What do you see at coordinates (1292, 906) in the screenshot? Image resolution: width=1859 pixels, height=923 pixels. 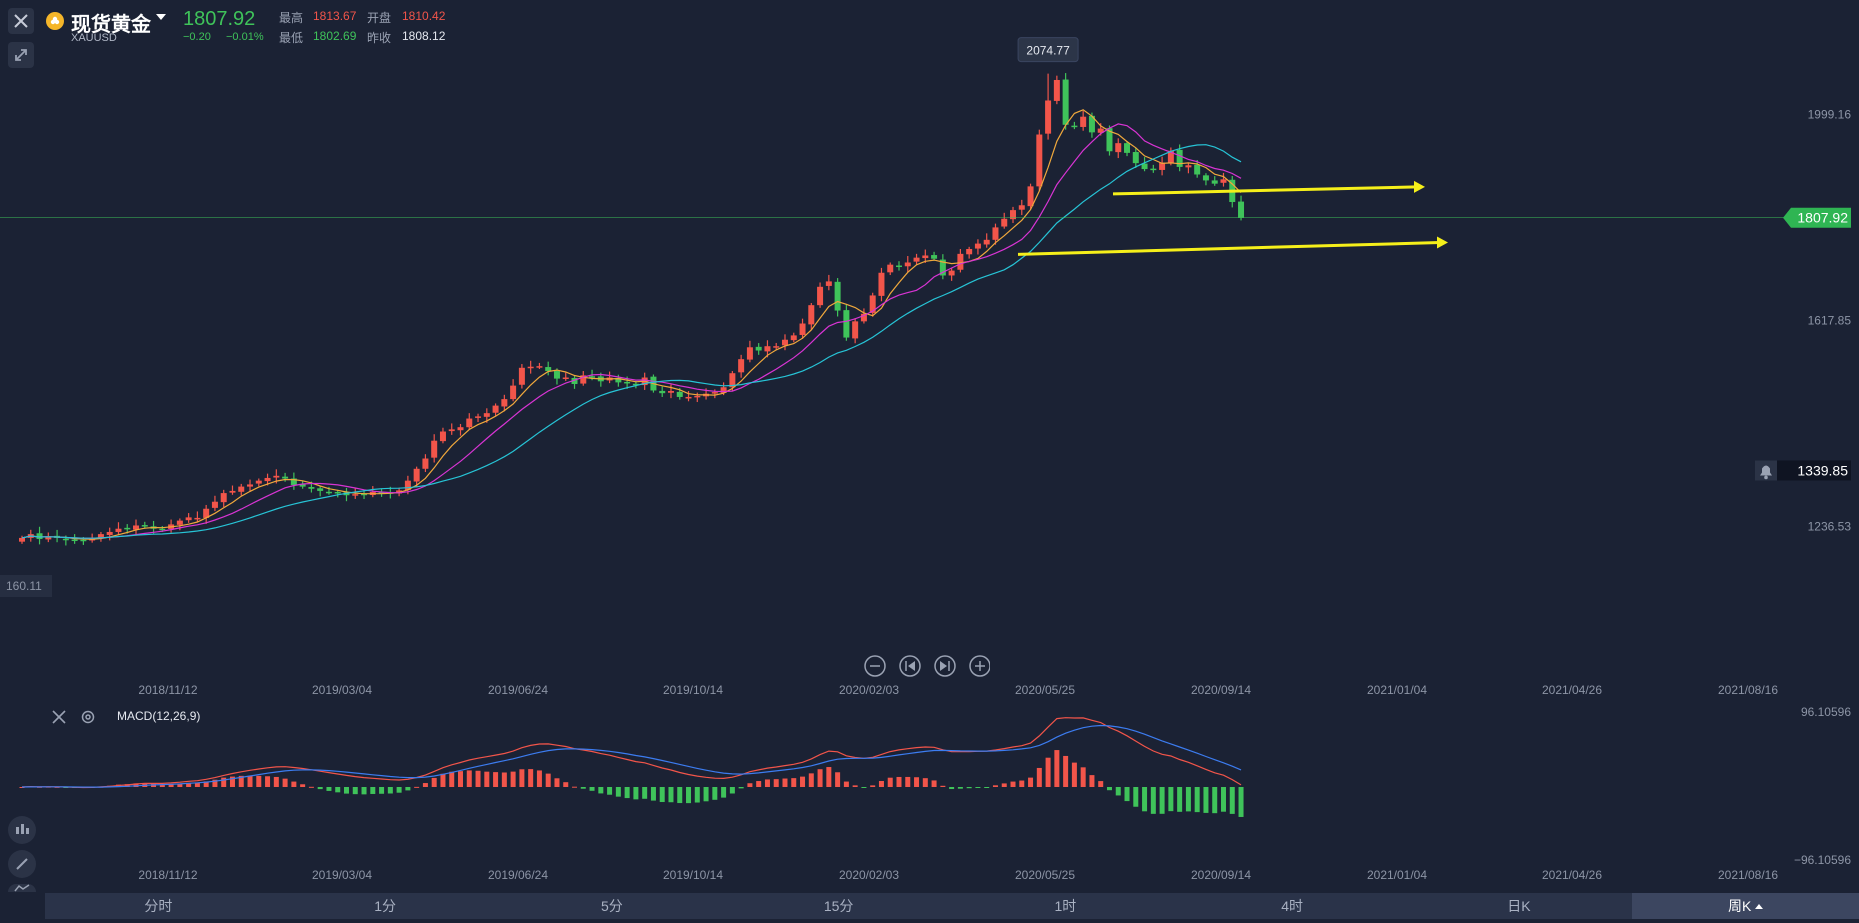 I see `period-tab: 4时` at bounding box center [1292, 906].